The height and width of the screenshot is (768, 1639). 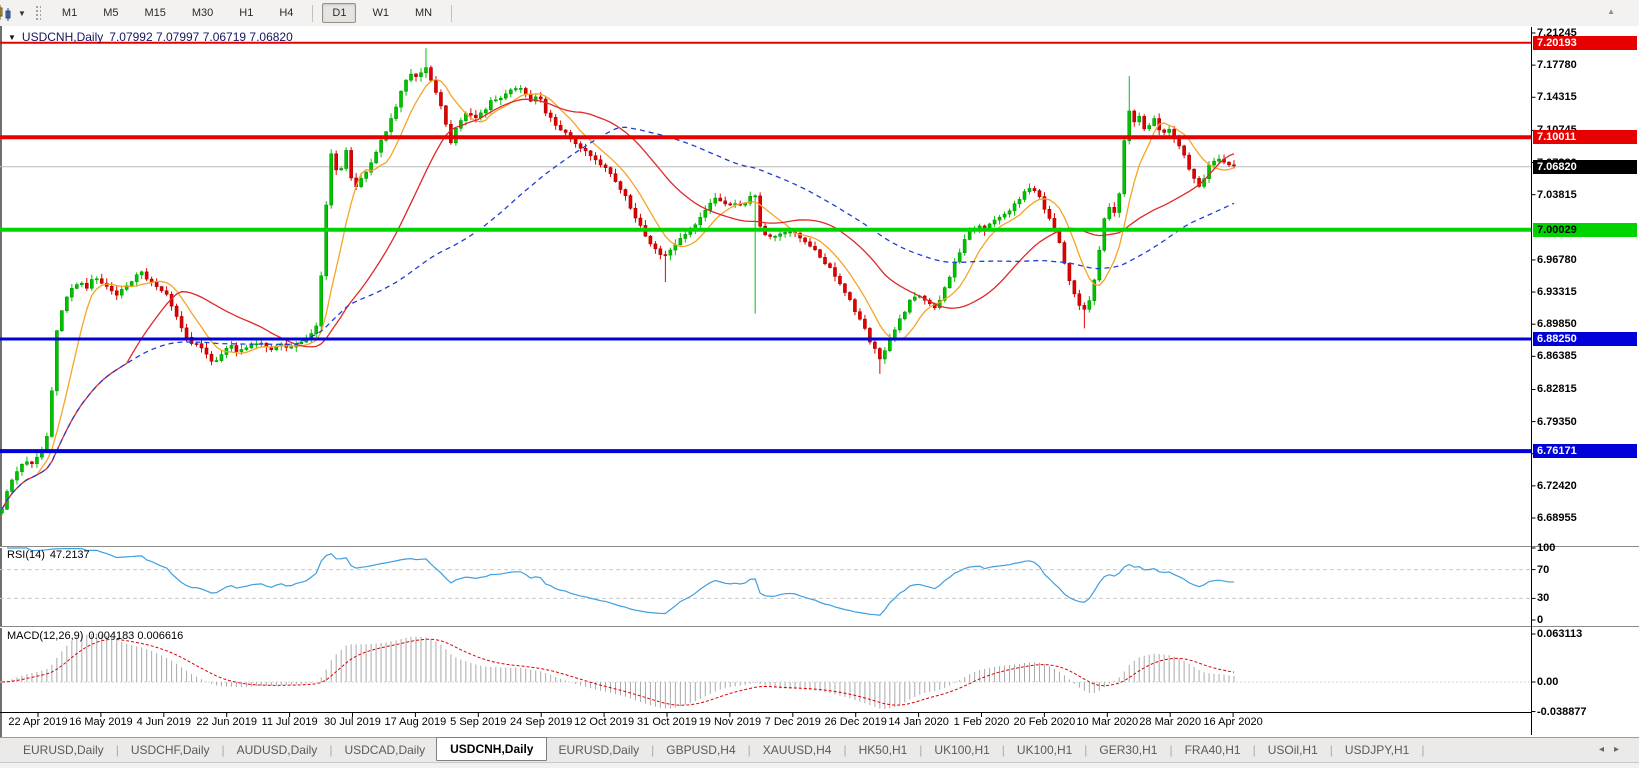 What do you see at coordinates (170, 750) in the screenshot?
I see `tab-usdchf-daily: USDCHF,Daily` at bounding box center [170, 750].